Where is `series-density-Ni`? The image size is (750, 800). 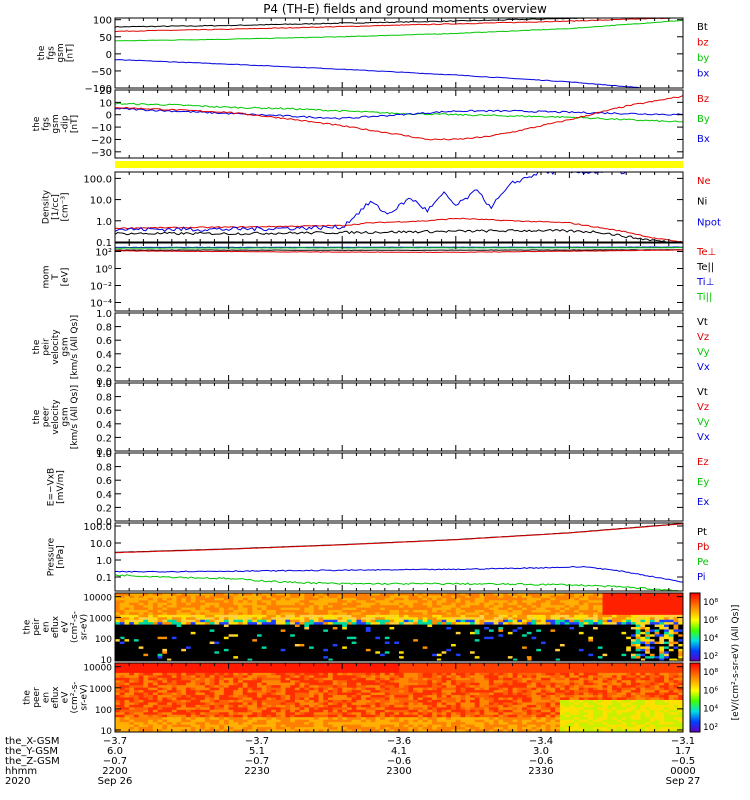
series-density-Ni is located at coordinates (396, 235).